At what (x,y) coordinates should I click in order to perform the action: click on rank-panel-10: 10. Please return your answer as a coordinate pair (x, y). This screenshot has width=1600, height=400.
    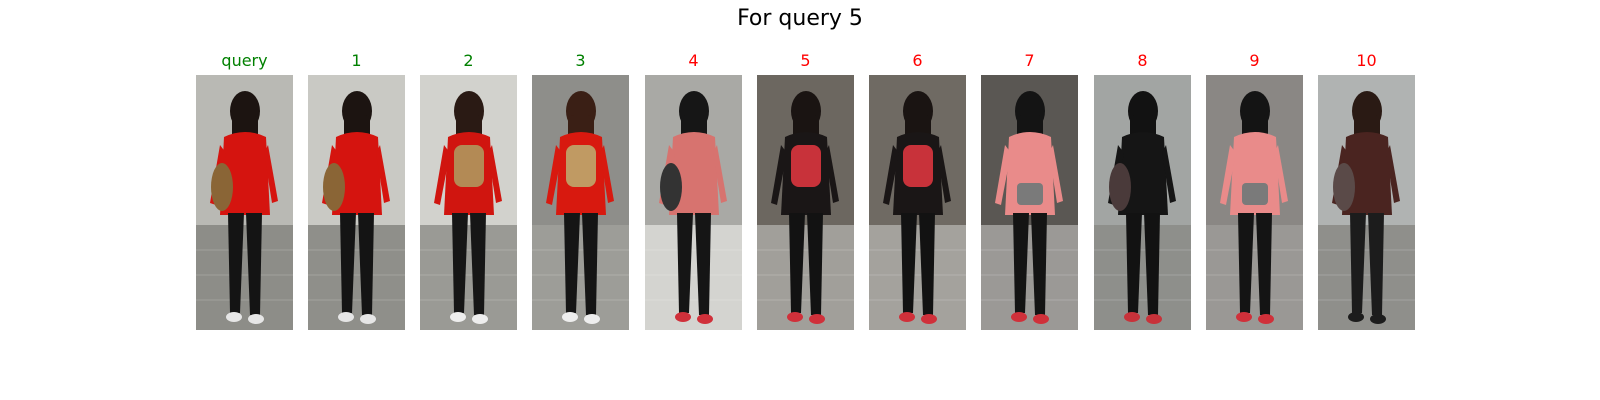
    Looking at the image, I should click on (1366, 189).